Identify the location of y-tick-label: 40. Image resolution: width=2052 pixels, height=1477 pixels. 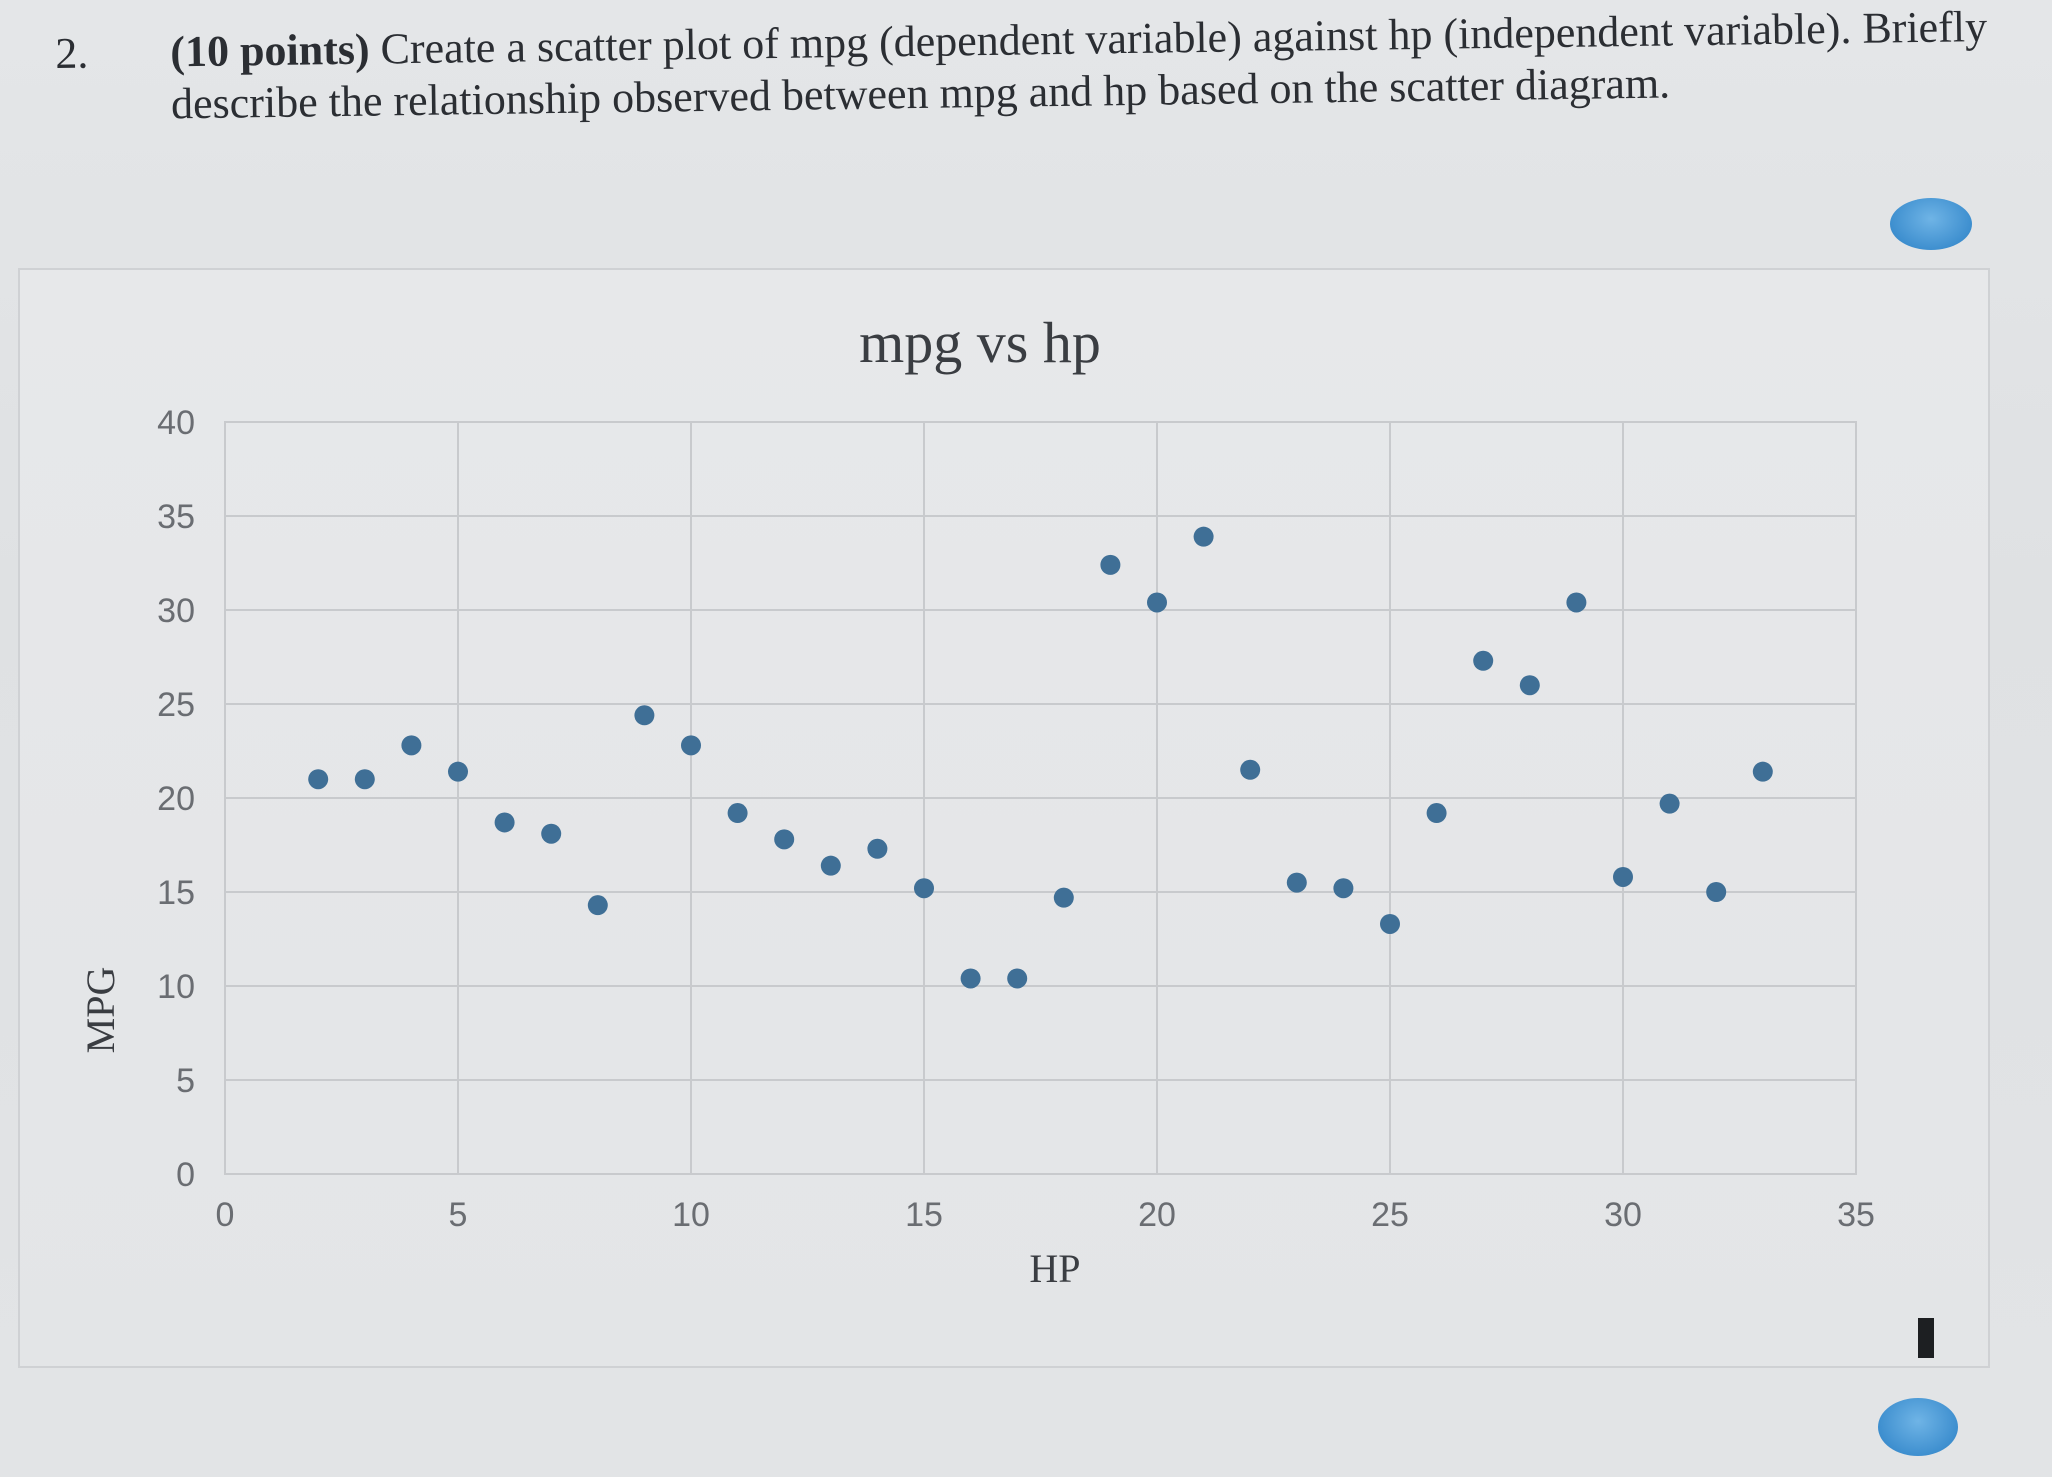
(176, 423).